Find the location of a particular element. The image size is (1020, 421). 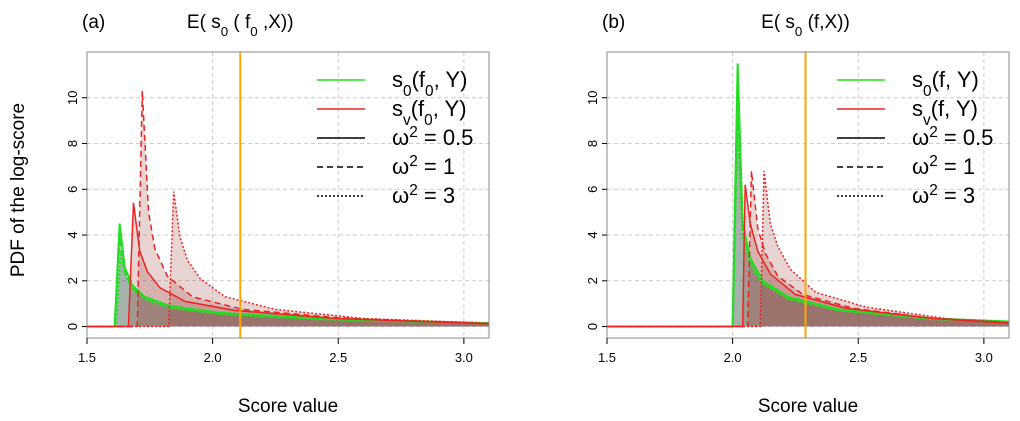

series-line-red-dotted is located at coordinates (288, 259).